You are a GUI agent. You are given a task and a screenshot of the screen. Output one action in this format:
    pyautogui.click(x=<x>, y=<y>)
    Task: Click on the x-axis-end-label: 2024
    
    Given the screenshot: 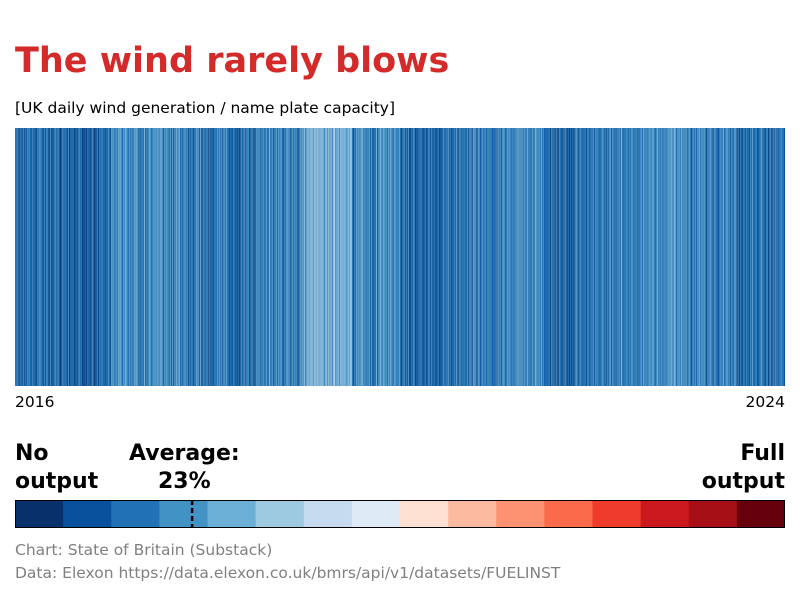 What is the action you would take?
    pyautogui.click(x=765, y=402)
    